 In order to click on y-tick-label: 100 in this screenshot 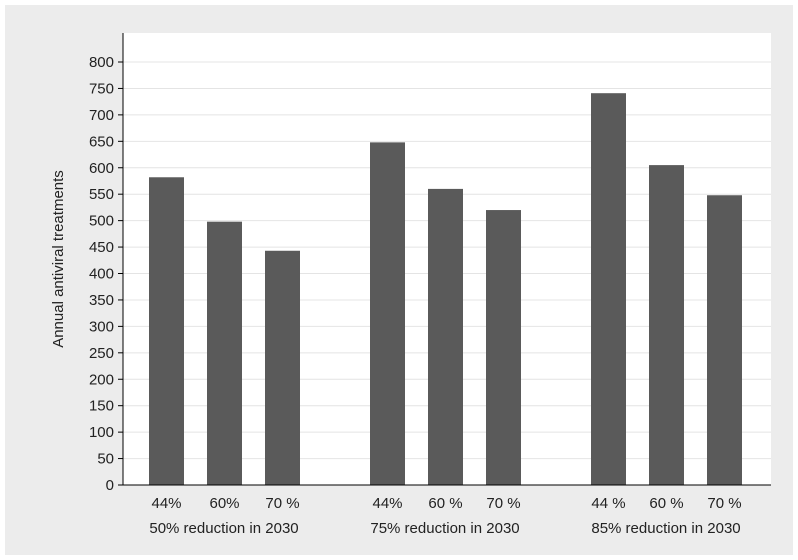, I will do `click(101, 432)`.